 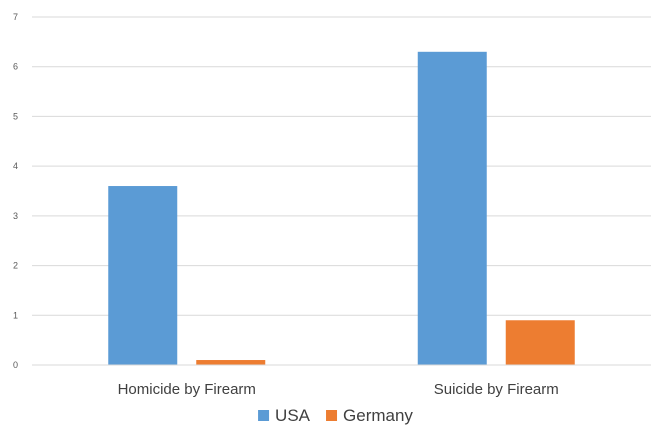 What do you see at coordinates (15, 216) in the screenshot?
I see `y-tick-label: 3` at bounding box center [15, 216].